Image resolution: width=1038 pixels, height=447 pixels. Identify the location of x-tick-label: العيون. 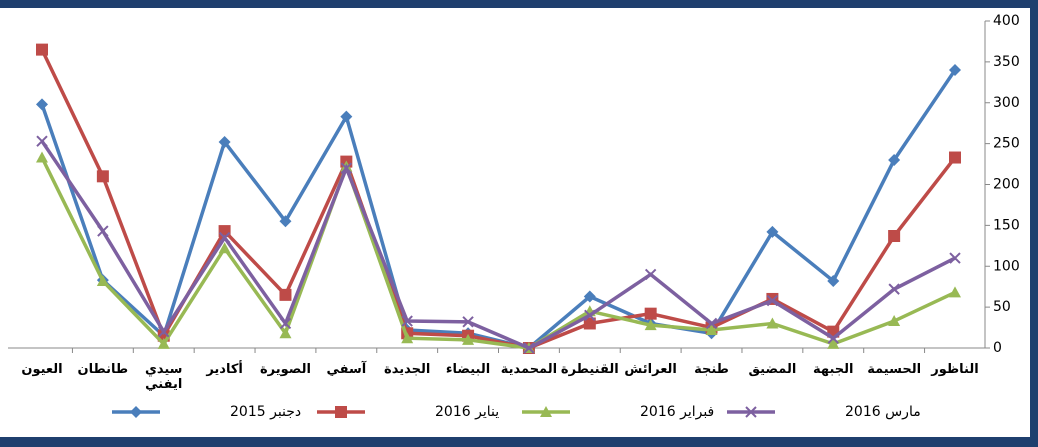
(42, 369).